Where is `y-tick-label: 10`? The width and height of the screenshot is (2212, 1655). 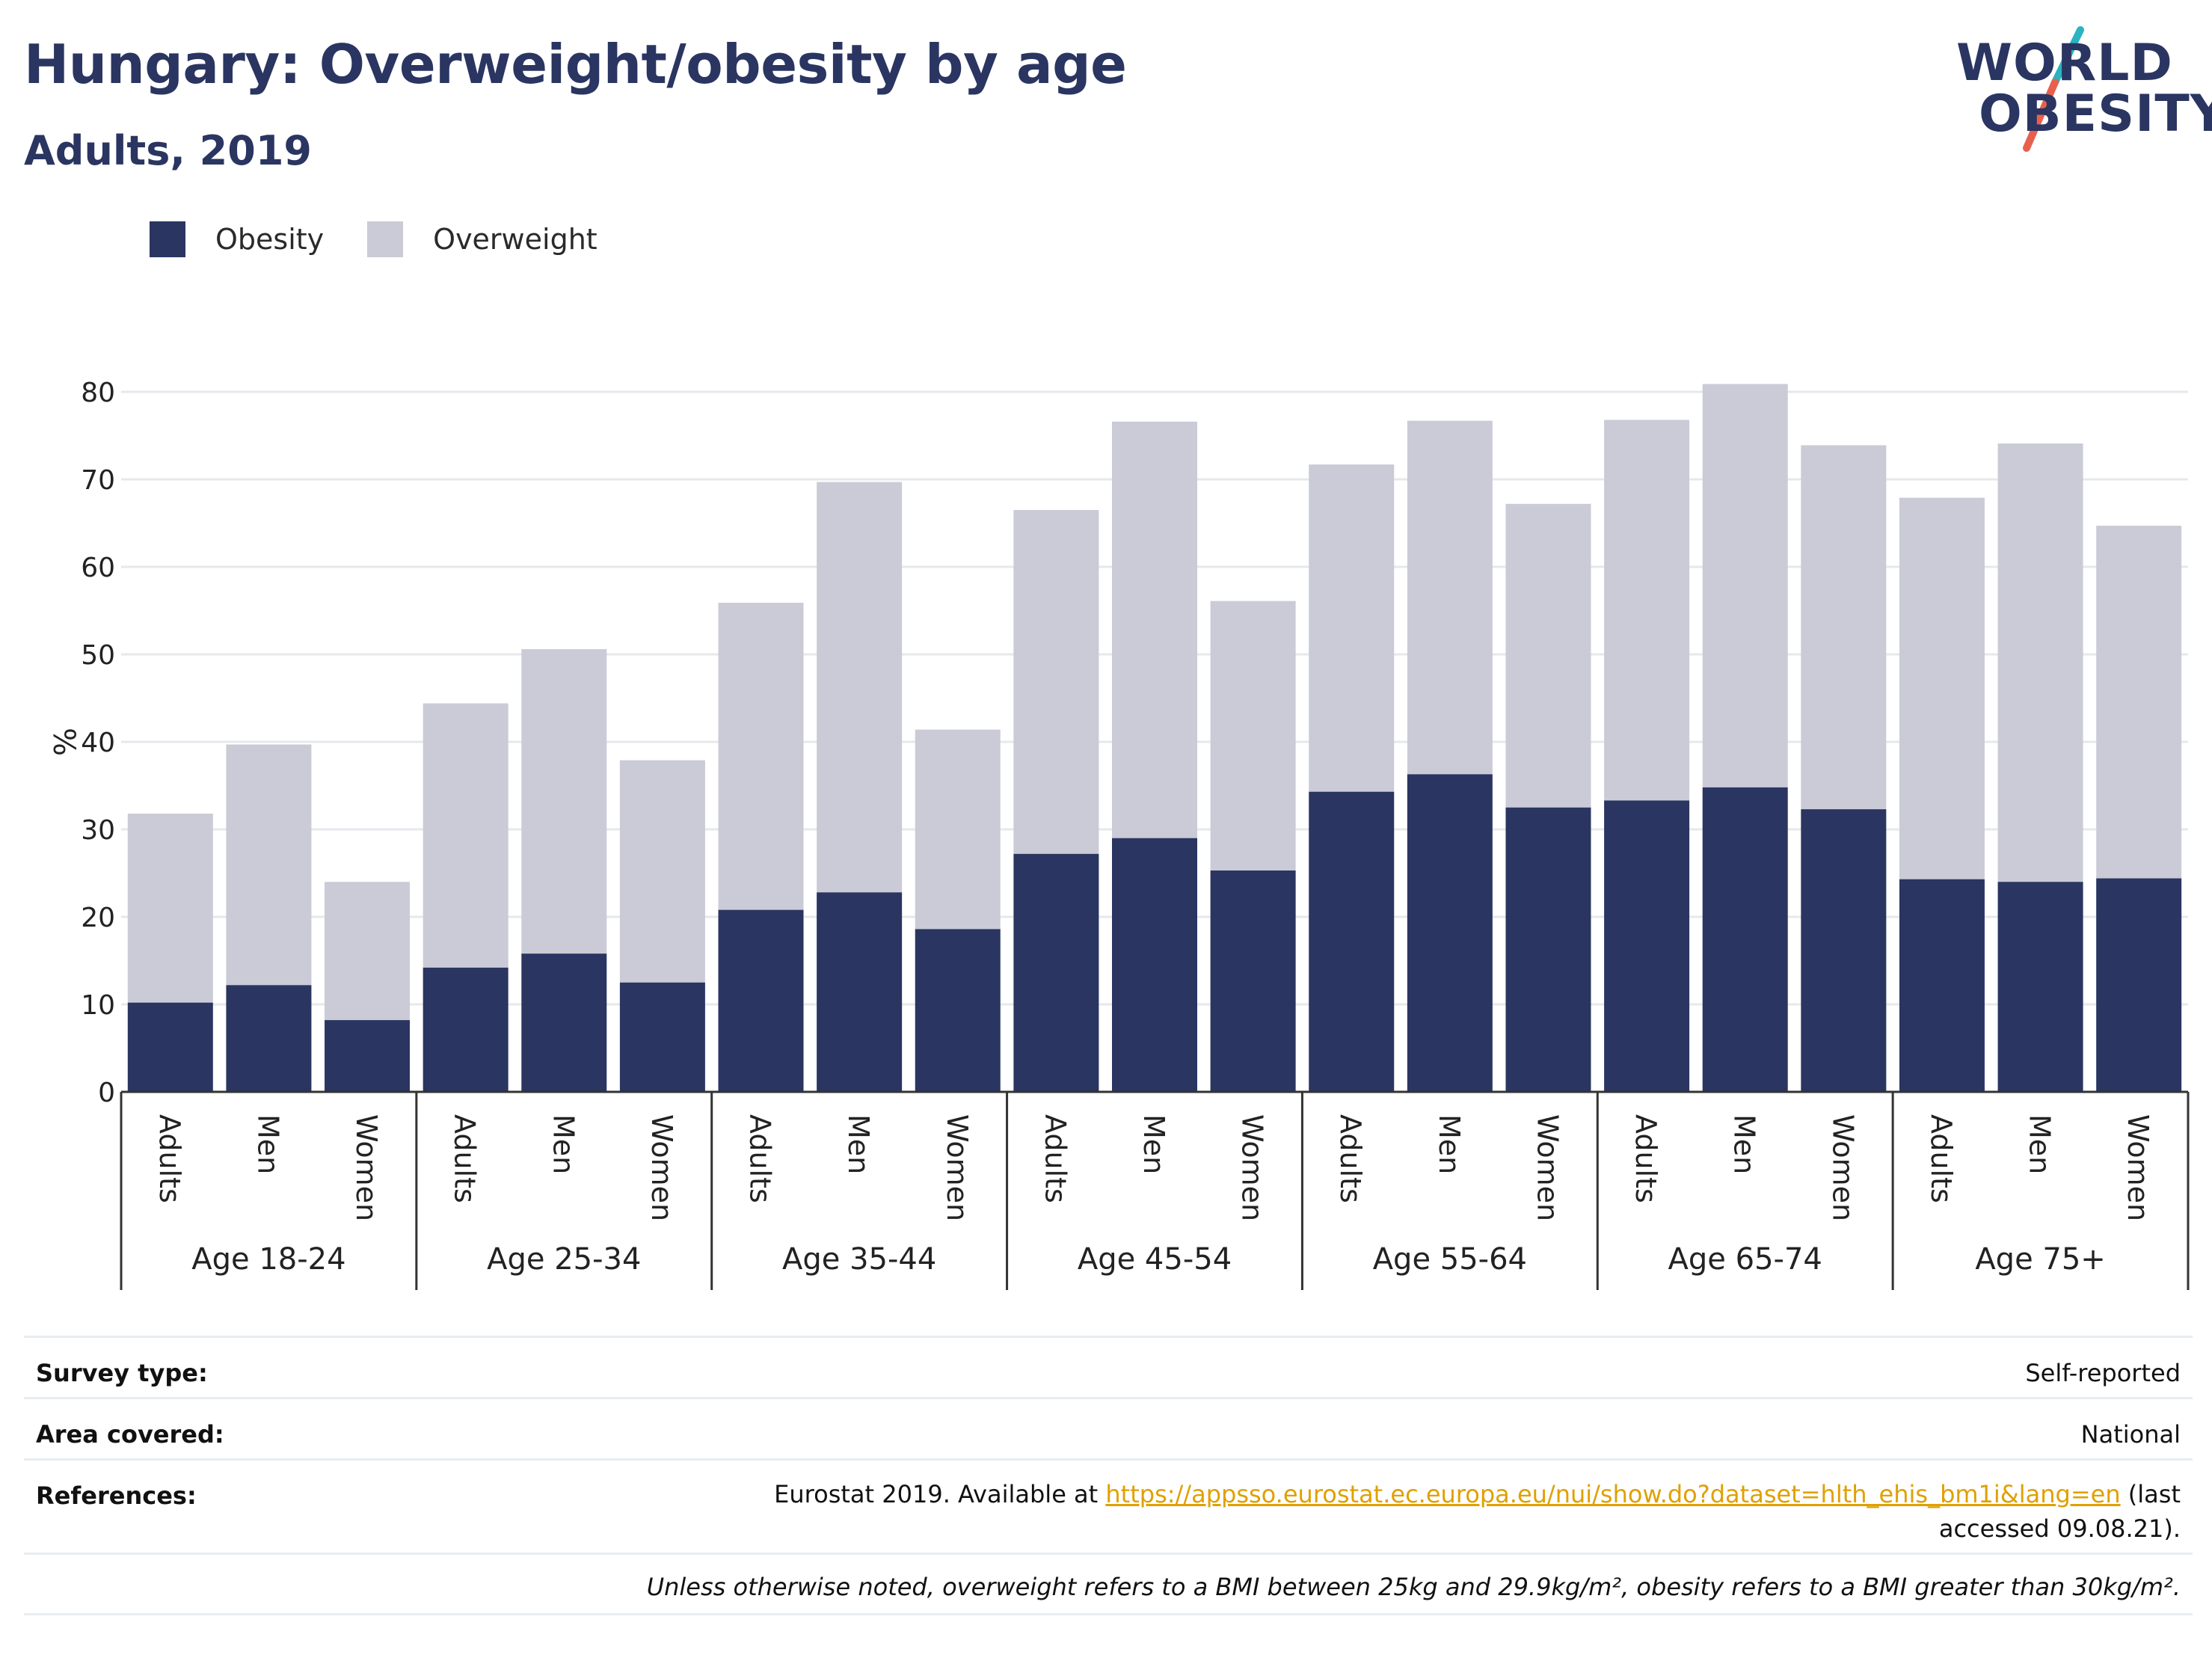 y-tick-label: 10 is located at coordinates (98, 1005).